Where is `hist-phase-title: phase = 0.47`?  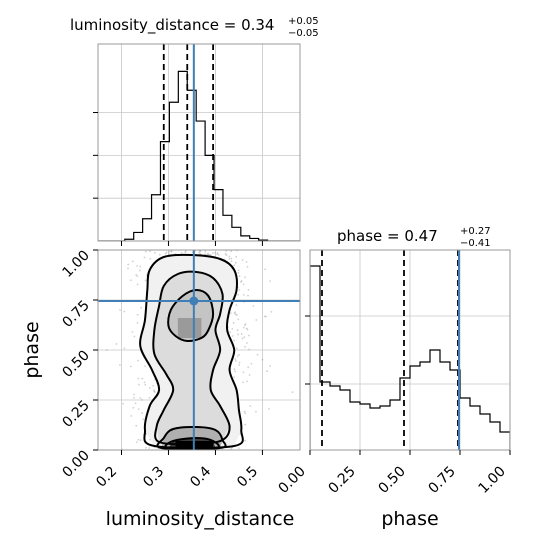
hist-phase-title: phase = 0.47 is located at coordinates (387, 236).